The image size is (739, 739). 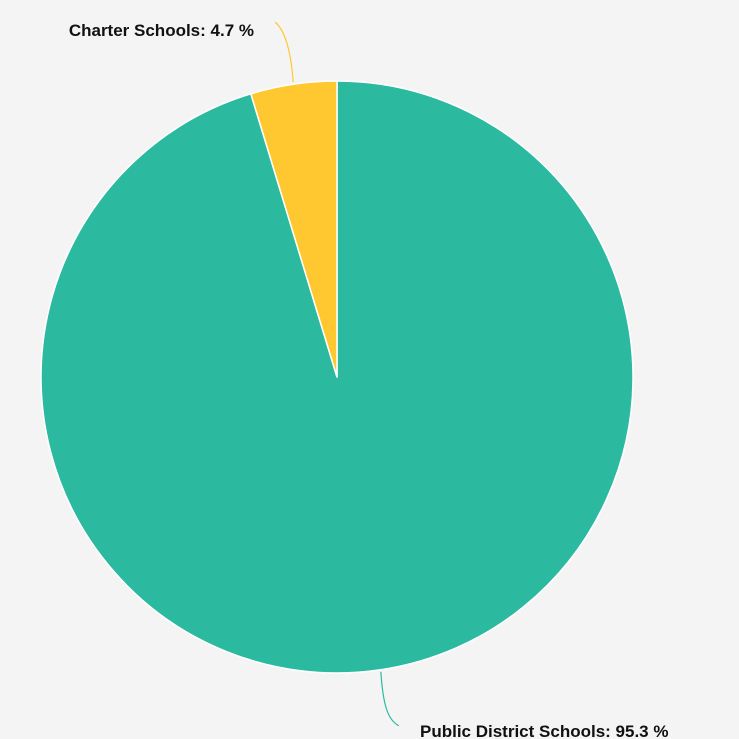 What do you see at coordinates (284, 52) in the screenshot?
I see `label-connector-charter-schools` at bounding box center [284, 52].